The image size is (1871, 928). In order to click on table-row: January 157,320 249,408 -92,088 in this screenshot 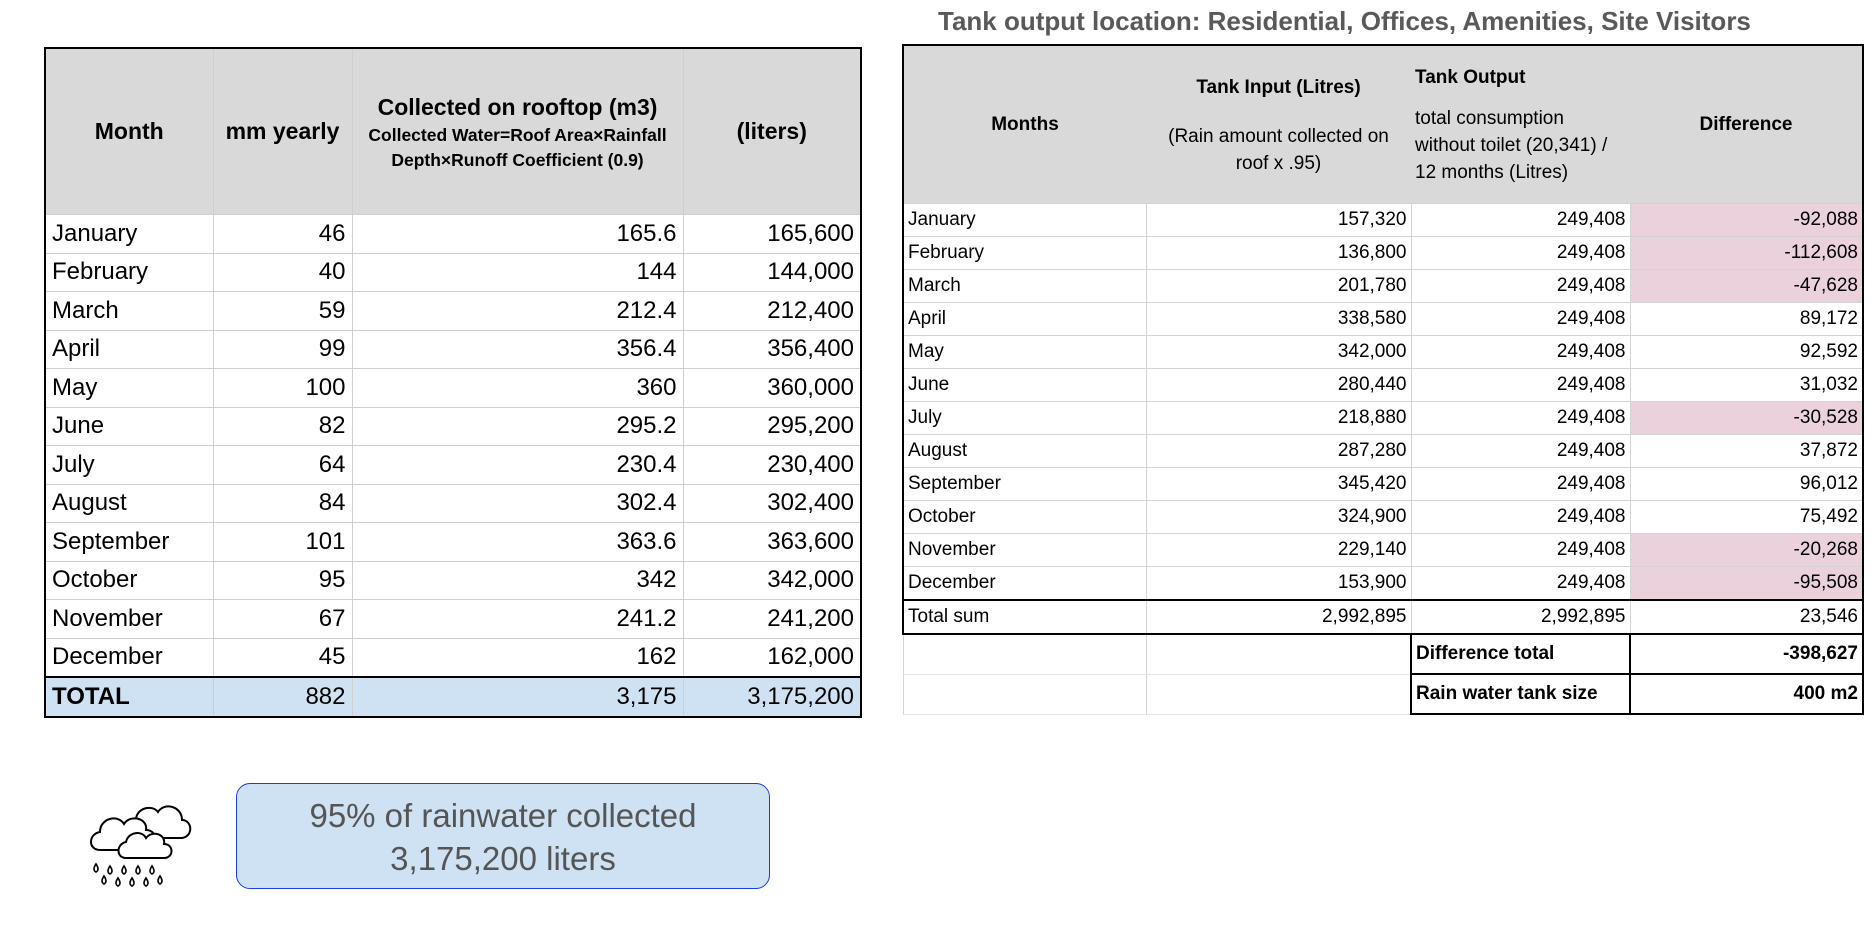, I will do `click(1383, 220)`.